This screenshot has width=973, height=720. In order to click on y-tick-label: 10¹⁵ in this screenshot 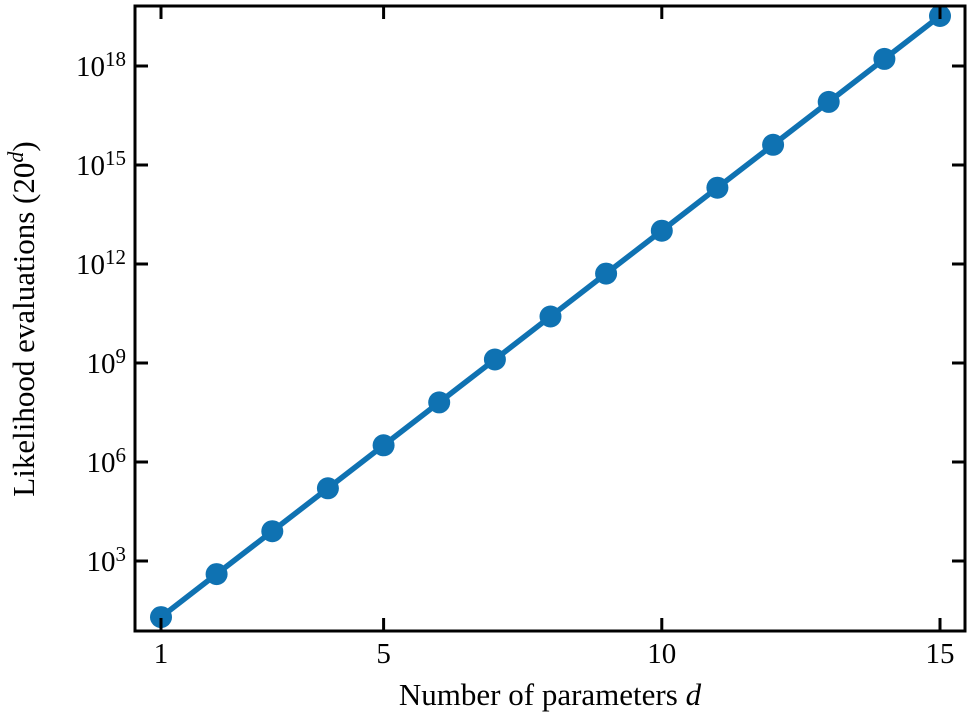, I will do `click(101, 164)`.